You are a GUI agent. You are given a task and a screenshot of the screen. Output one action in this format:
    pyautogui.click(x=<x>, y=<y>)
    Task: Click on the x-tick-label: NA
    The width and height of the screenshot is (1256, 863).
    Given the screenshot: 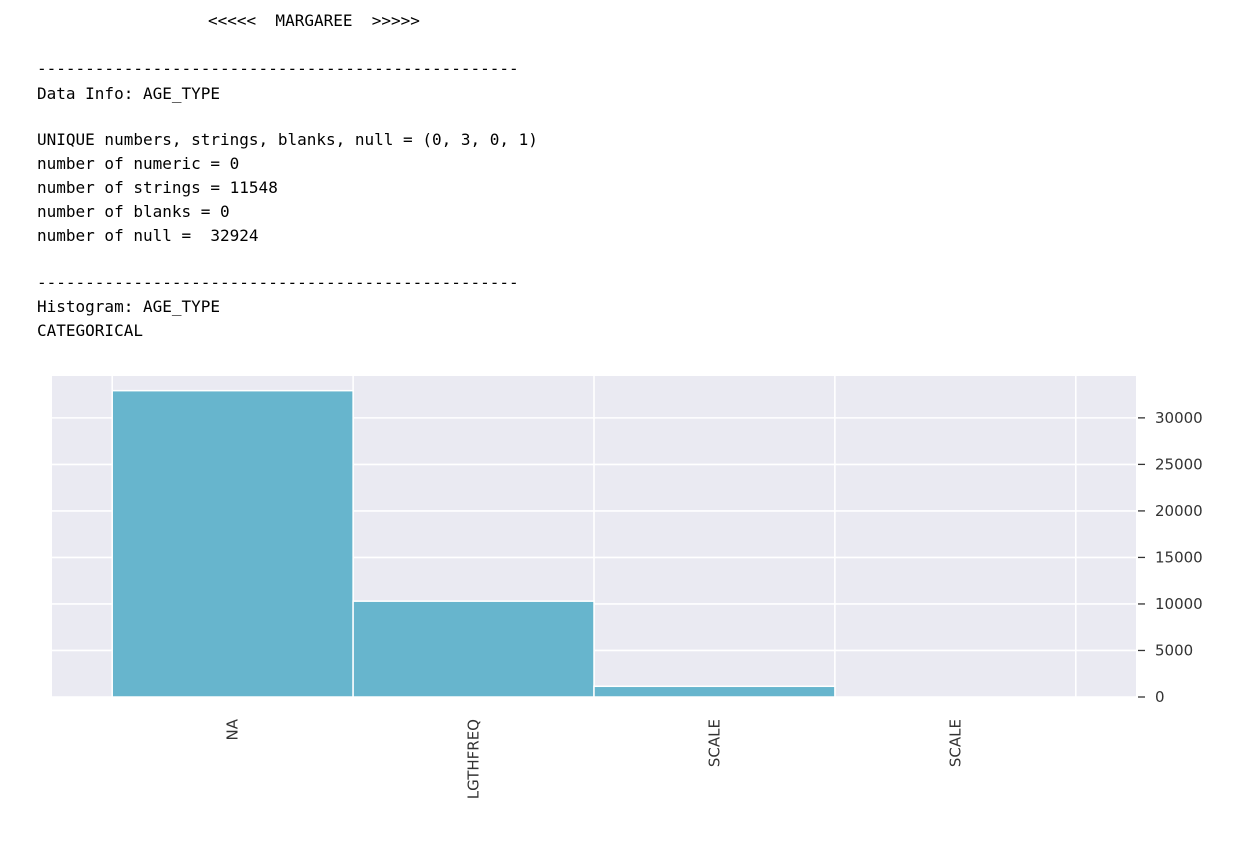 What is the action you would take?
    pyautogui.click(x=233, y=729)
    